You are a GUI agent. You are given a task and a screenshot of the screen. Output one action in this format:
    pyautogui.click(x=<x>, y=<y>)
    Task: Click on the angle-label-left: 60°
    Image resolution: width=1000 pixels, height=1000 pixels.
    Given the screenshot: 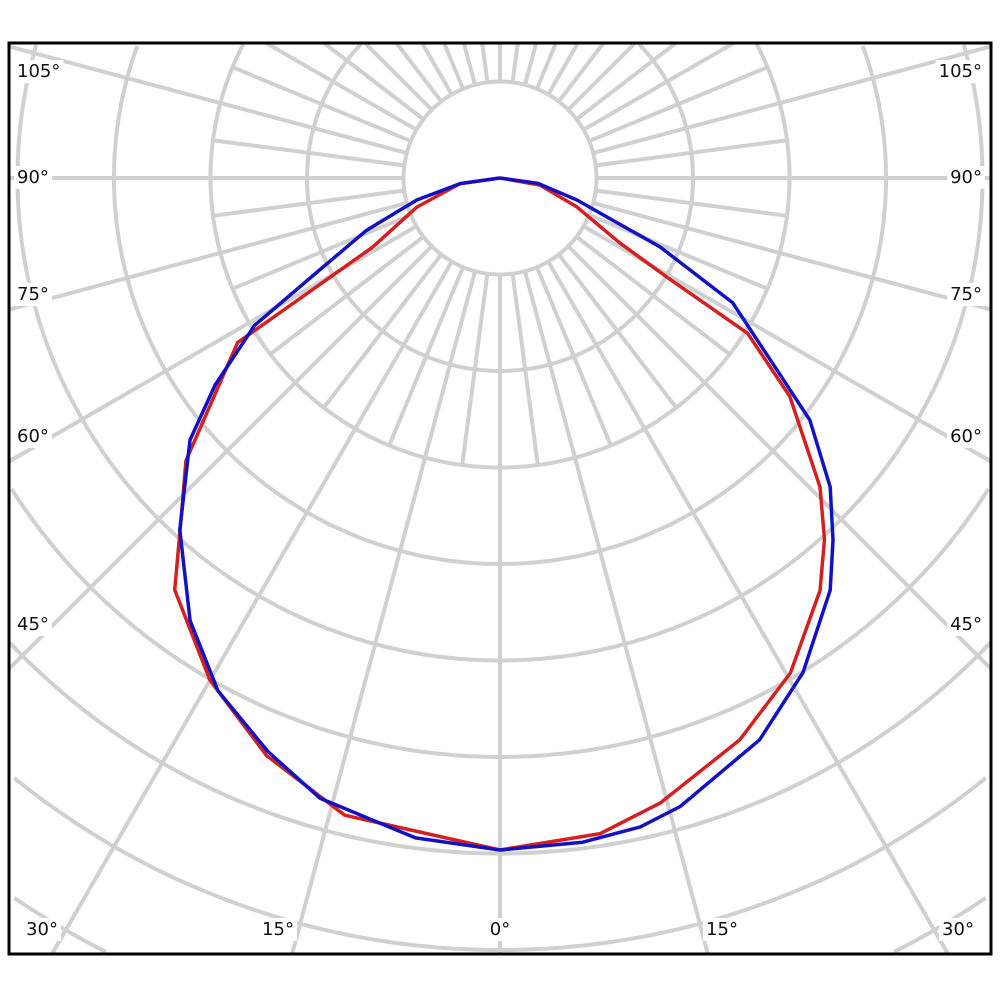 What is the action you would take?
    pyautogui.click(x=33, y=436)
    